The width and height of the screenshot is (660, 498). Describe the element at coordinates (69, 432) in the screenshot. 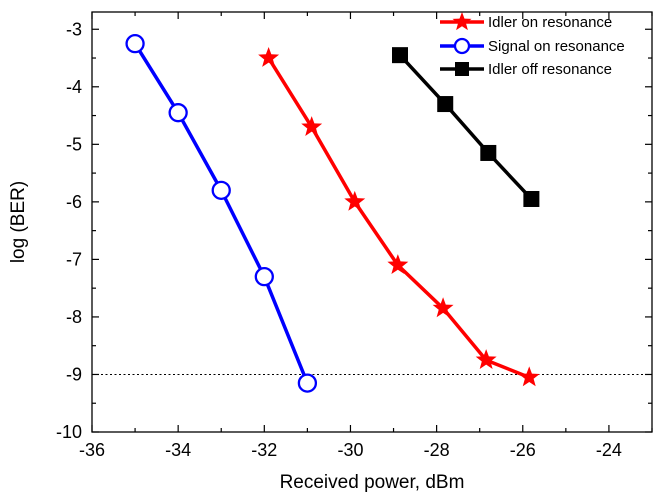

I see `y-tick-label: -10` at that location.